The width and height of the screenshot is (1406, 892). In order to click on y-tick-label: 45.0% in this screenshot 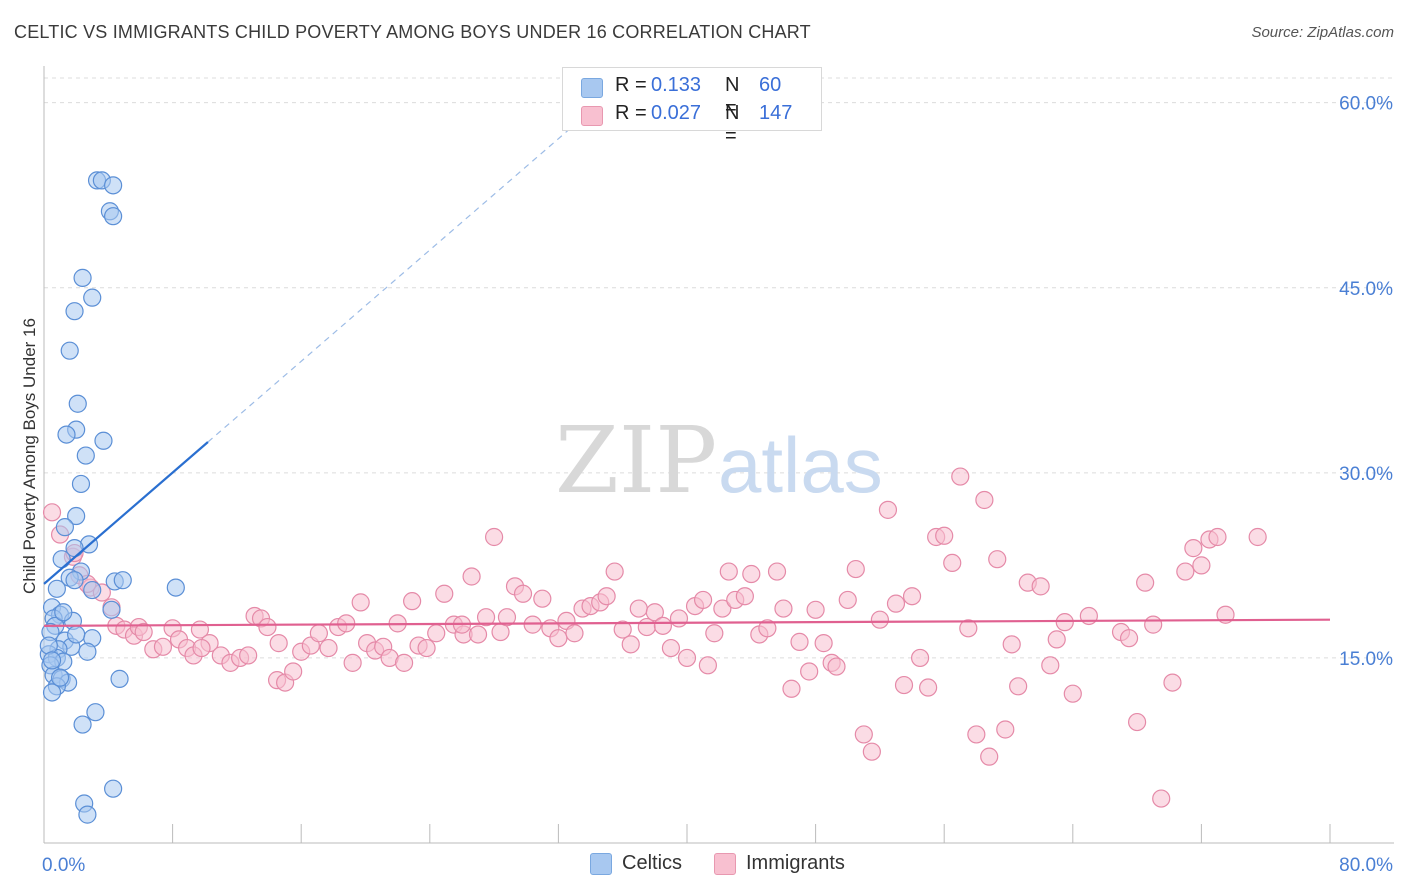, I will do `click(1366, 289)`.